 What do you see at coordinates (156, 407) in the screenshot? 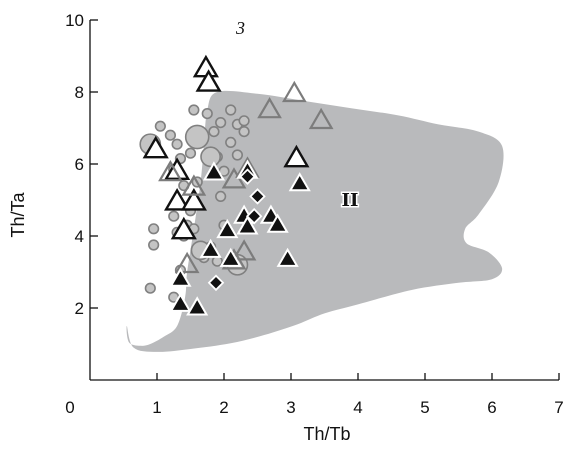
I see `x-tick-label: 1` at bounding box center [156, 407].